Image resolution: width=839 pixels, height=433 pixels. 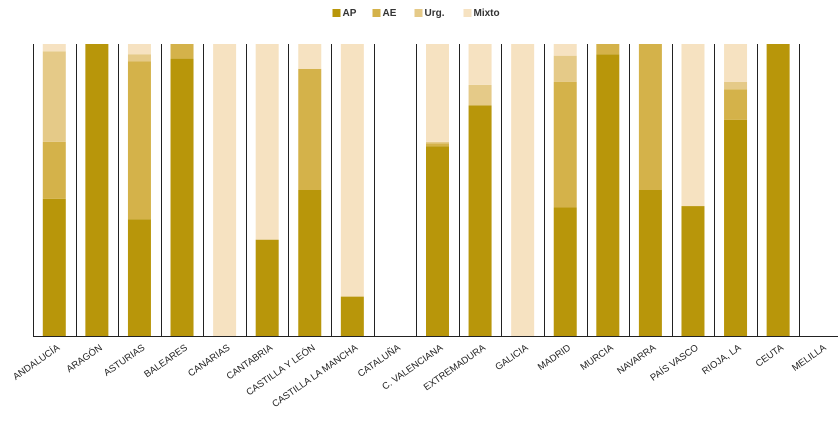 I want to click on legend-item-ap: AP, so click(x=344, y=13).